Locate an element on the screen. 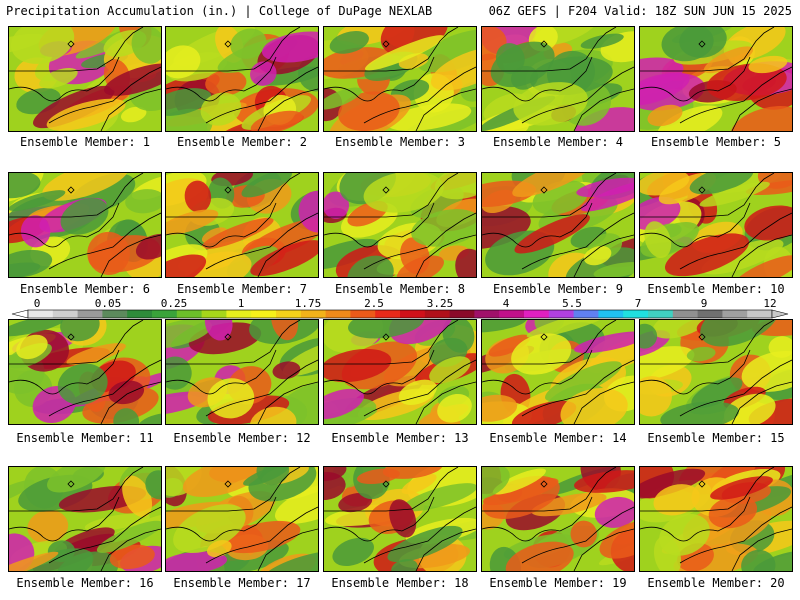 The image size is (800, 600). colorbar-tick-label: 4 is located at coordinates (506, 303).